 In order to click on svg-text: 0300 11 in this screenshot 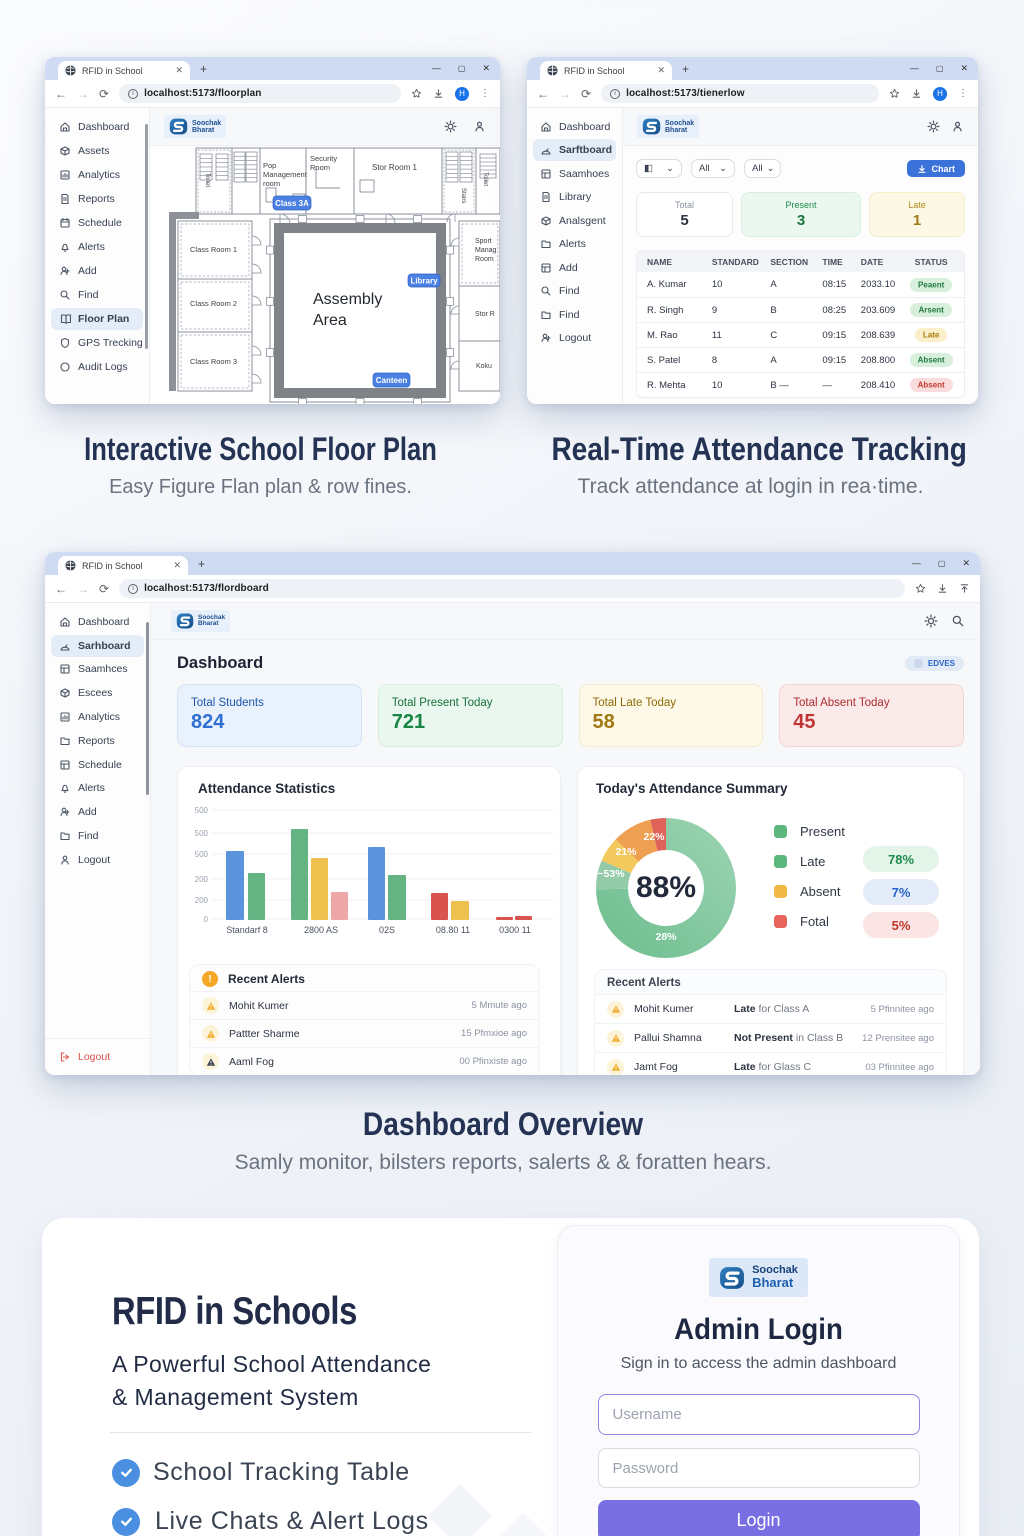, I will do `click(515, 930)`.